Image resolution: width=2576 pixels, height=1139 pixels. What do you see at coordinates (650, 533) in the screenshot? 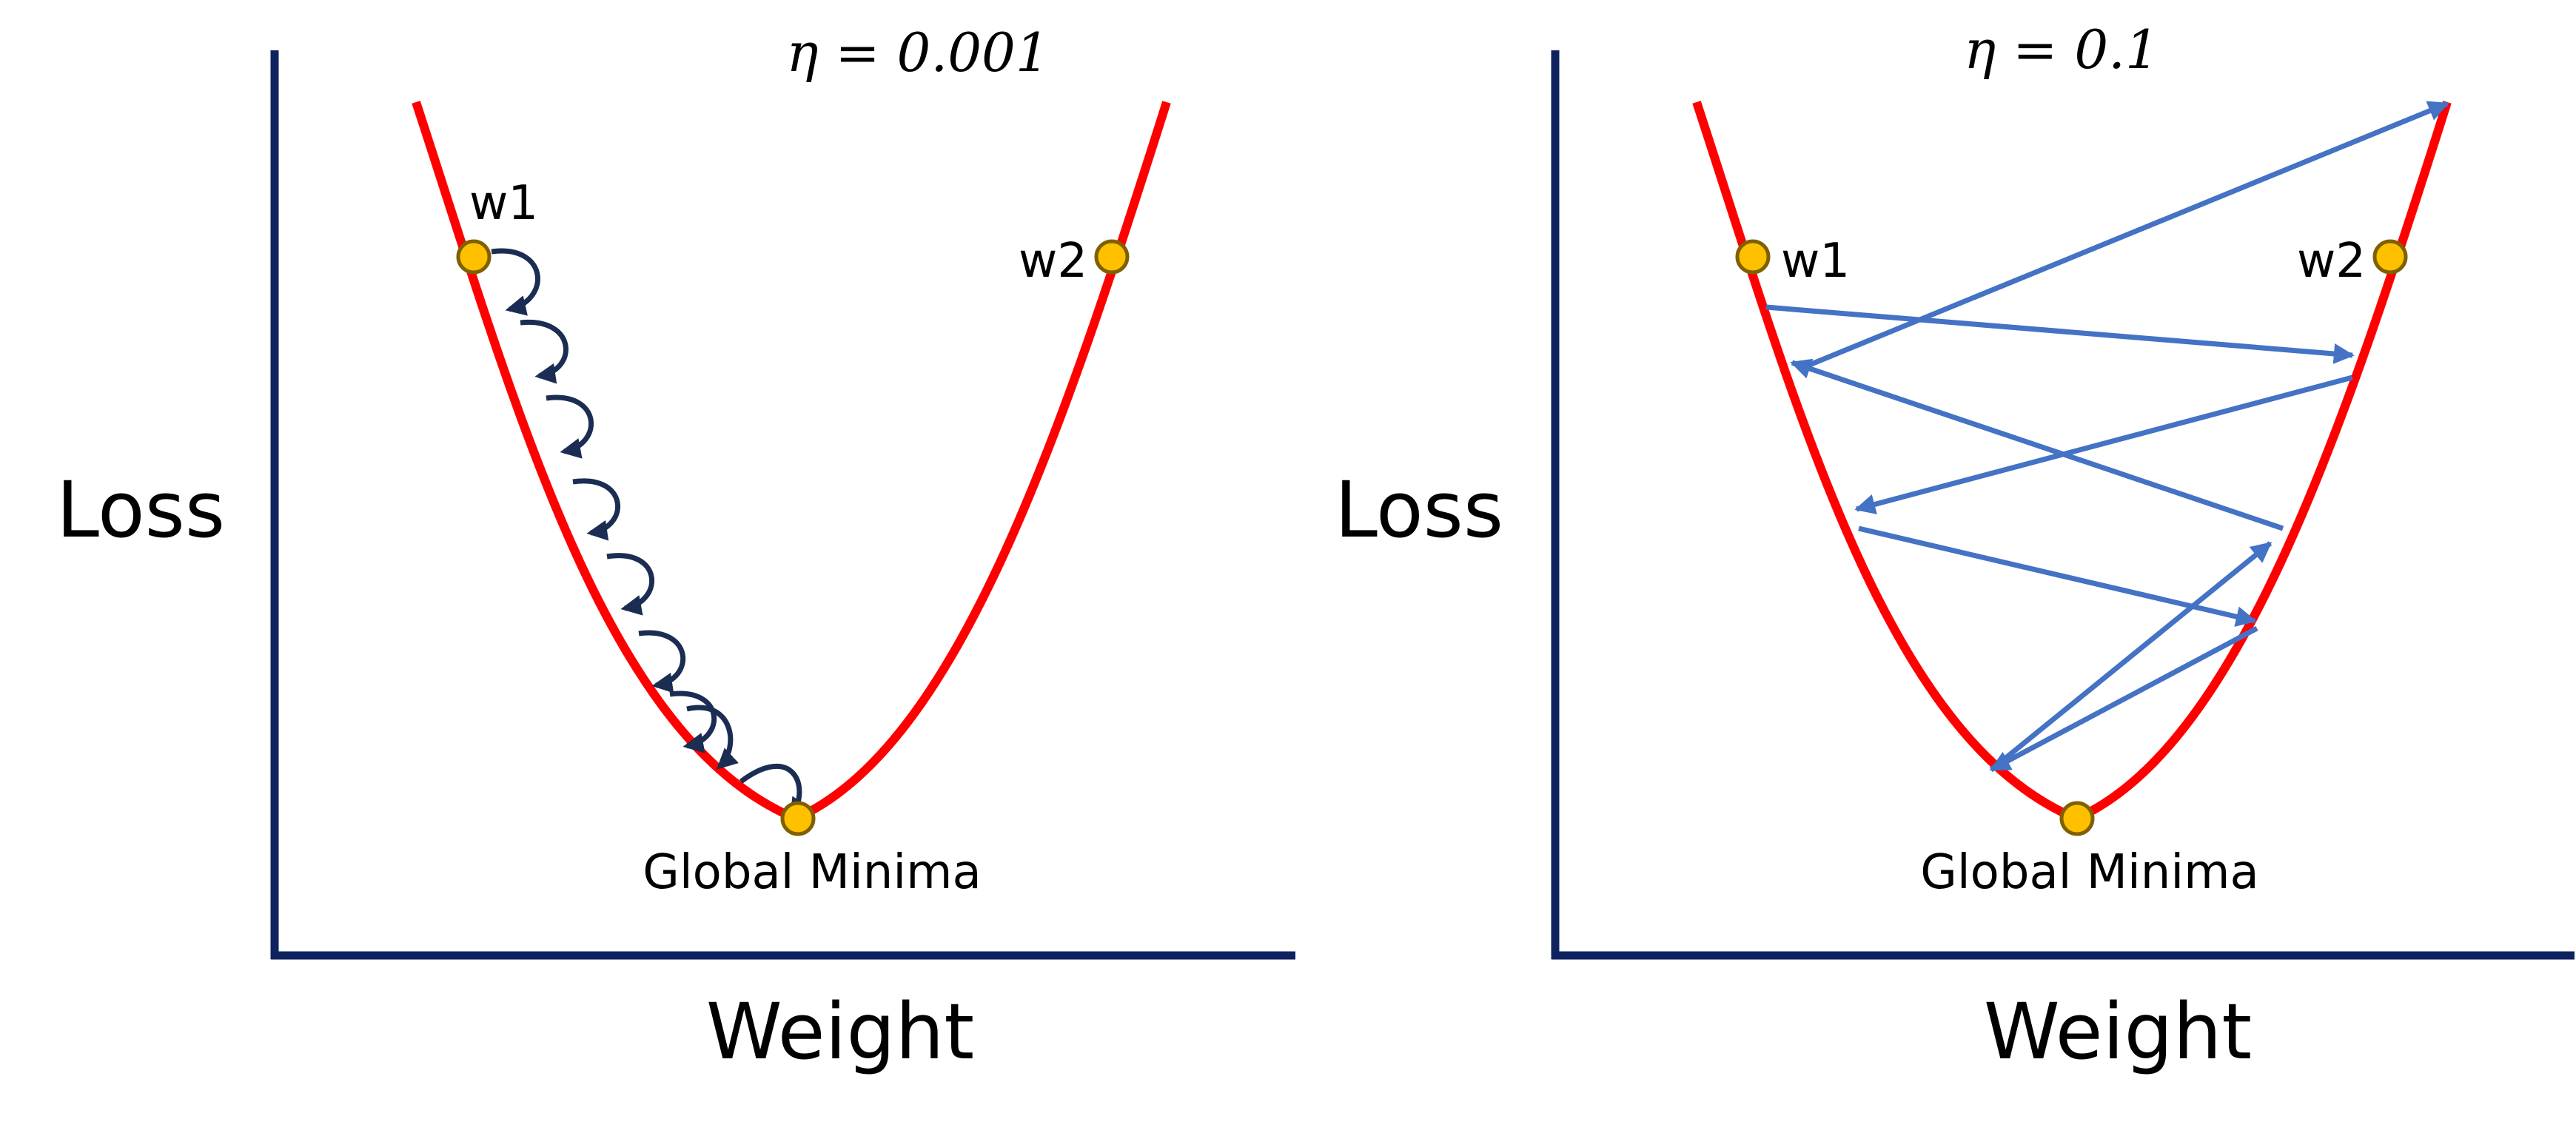
I see `left-small-step-arrows` at bounding box center [650, 533].